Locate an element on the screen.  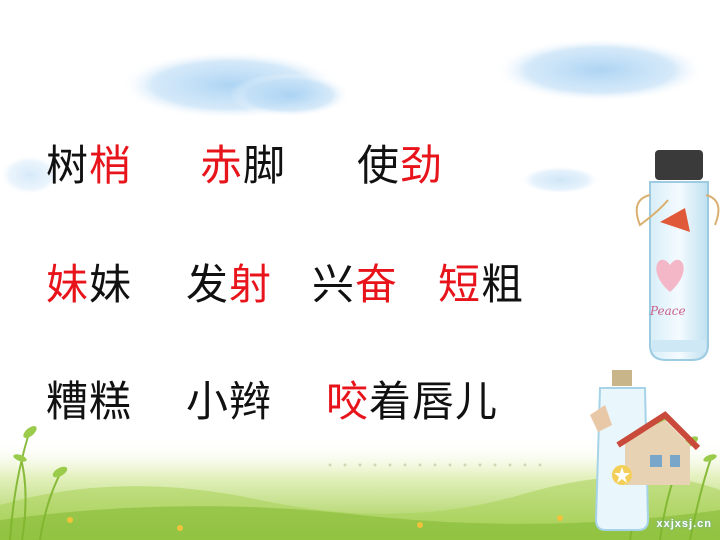
word-duancu: 短粗 is located at coordinates (481, 284).